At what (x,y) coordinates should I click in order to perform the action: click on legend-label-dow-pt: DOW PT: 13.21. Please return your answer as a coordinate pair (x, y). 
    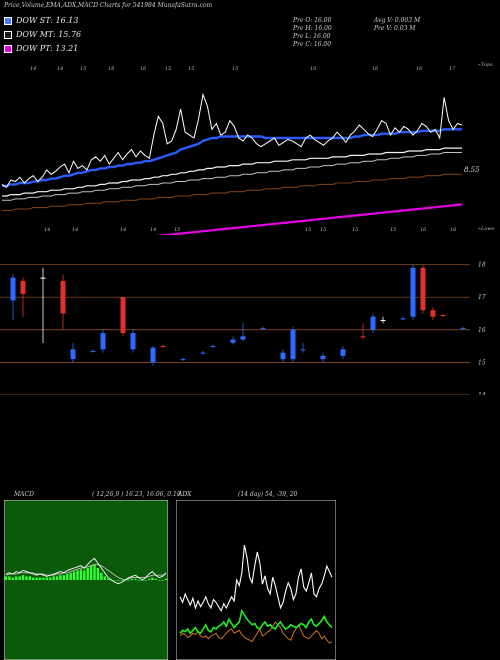
    Looking at the image, I should click on (47, 48).